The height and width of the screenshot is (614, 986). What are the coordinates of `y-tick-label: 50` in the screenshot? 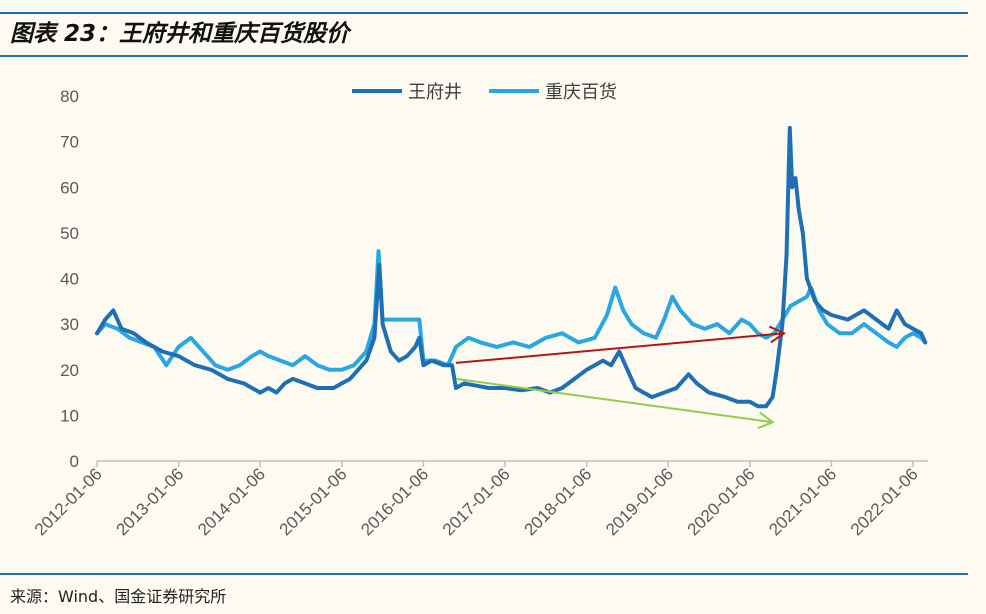 It's located at (69, 233).